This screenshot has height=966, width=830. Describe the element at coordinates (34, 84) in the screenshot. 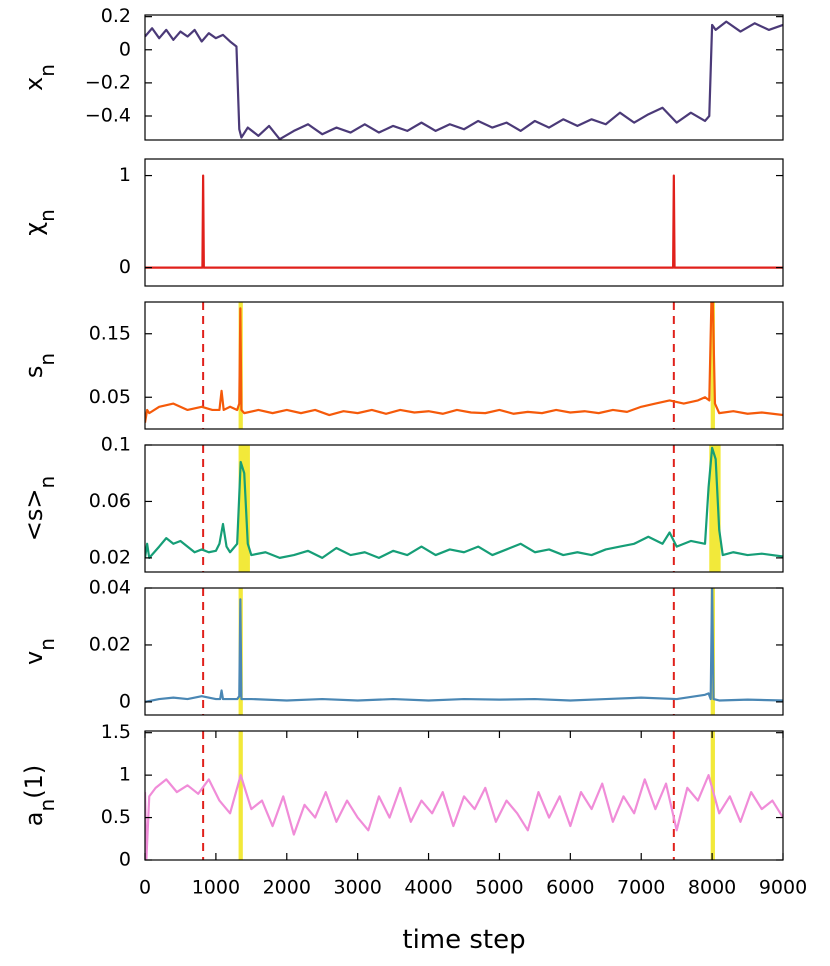

I see `y-axis-label-part: x` at that location.